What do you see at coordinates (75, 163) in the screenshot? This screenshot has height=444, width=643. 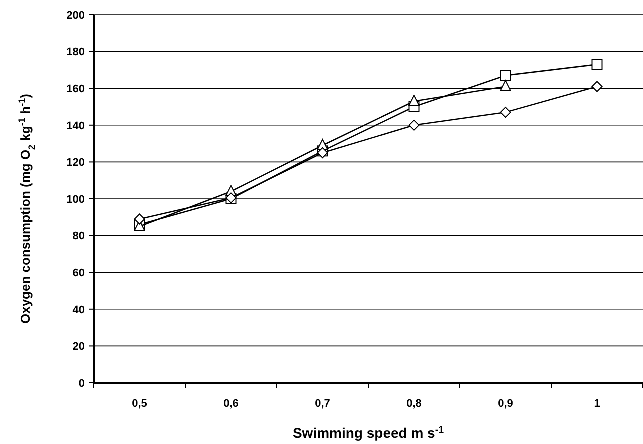 I see `y-tick-label: 120` at bounding box center [75, 163].